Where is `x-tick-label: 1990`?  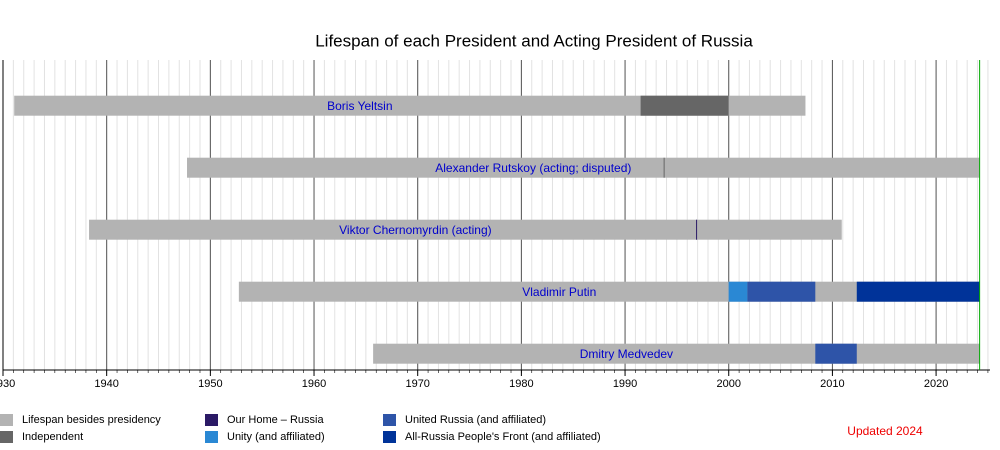 x-tick-label: 1990 is located at coordinates (625, 384).